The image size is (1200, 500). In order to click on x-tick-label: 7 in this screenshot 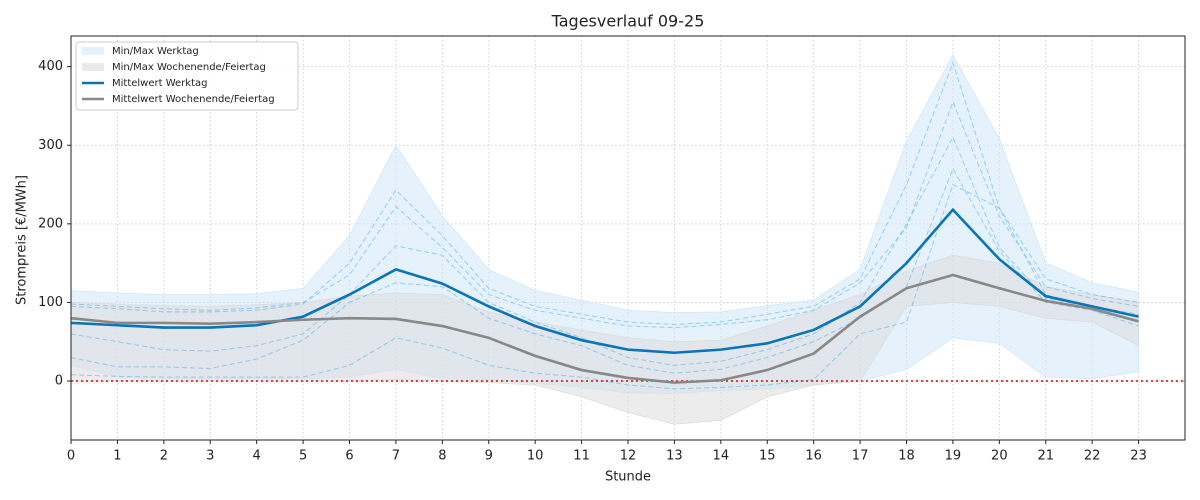, I will do `click(396, 456)`.